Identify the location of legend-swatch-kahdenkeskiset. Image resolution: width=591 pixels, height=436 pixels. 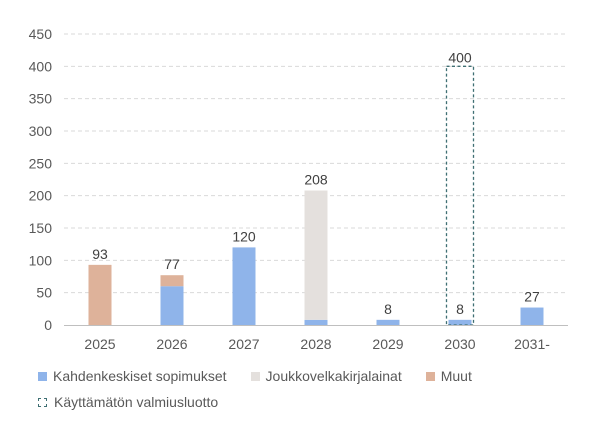
(42, 376).